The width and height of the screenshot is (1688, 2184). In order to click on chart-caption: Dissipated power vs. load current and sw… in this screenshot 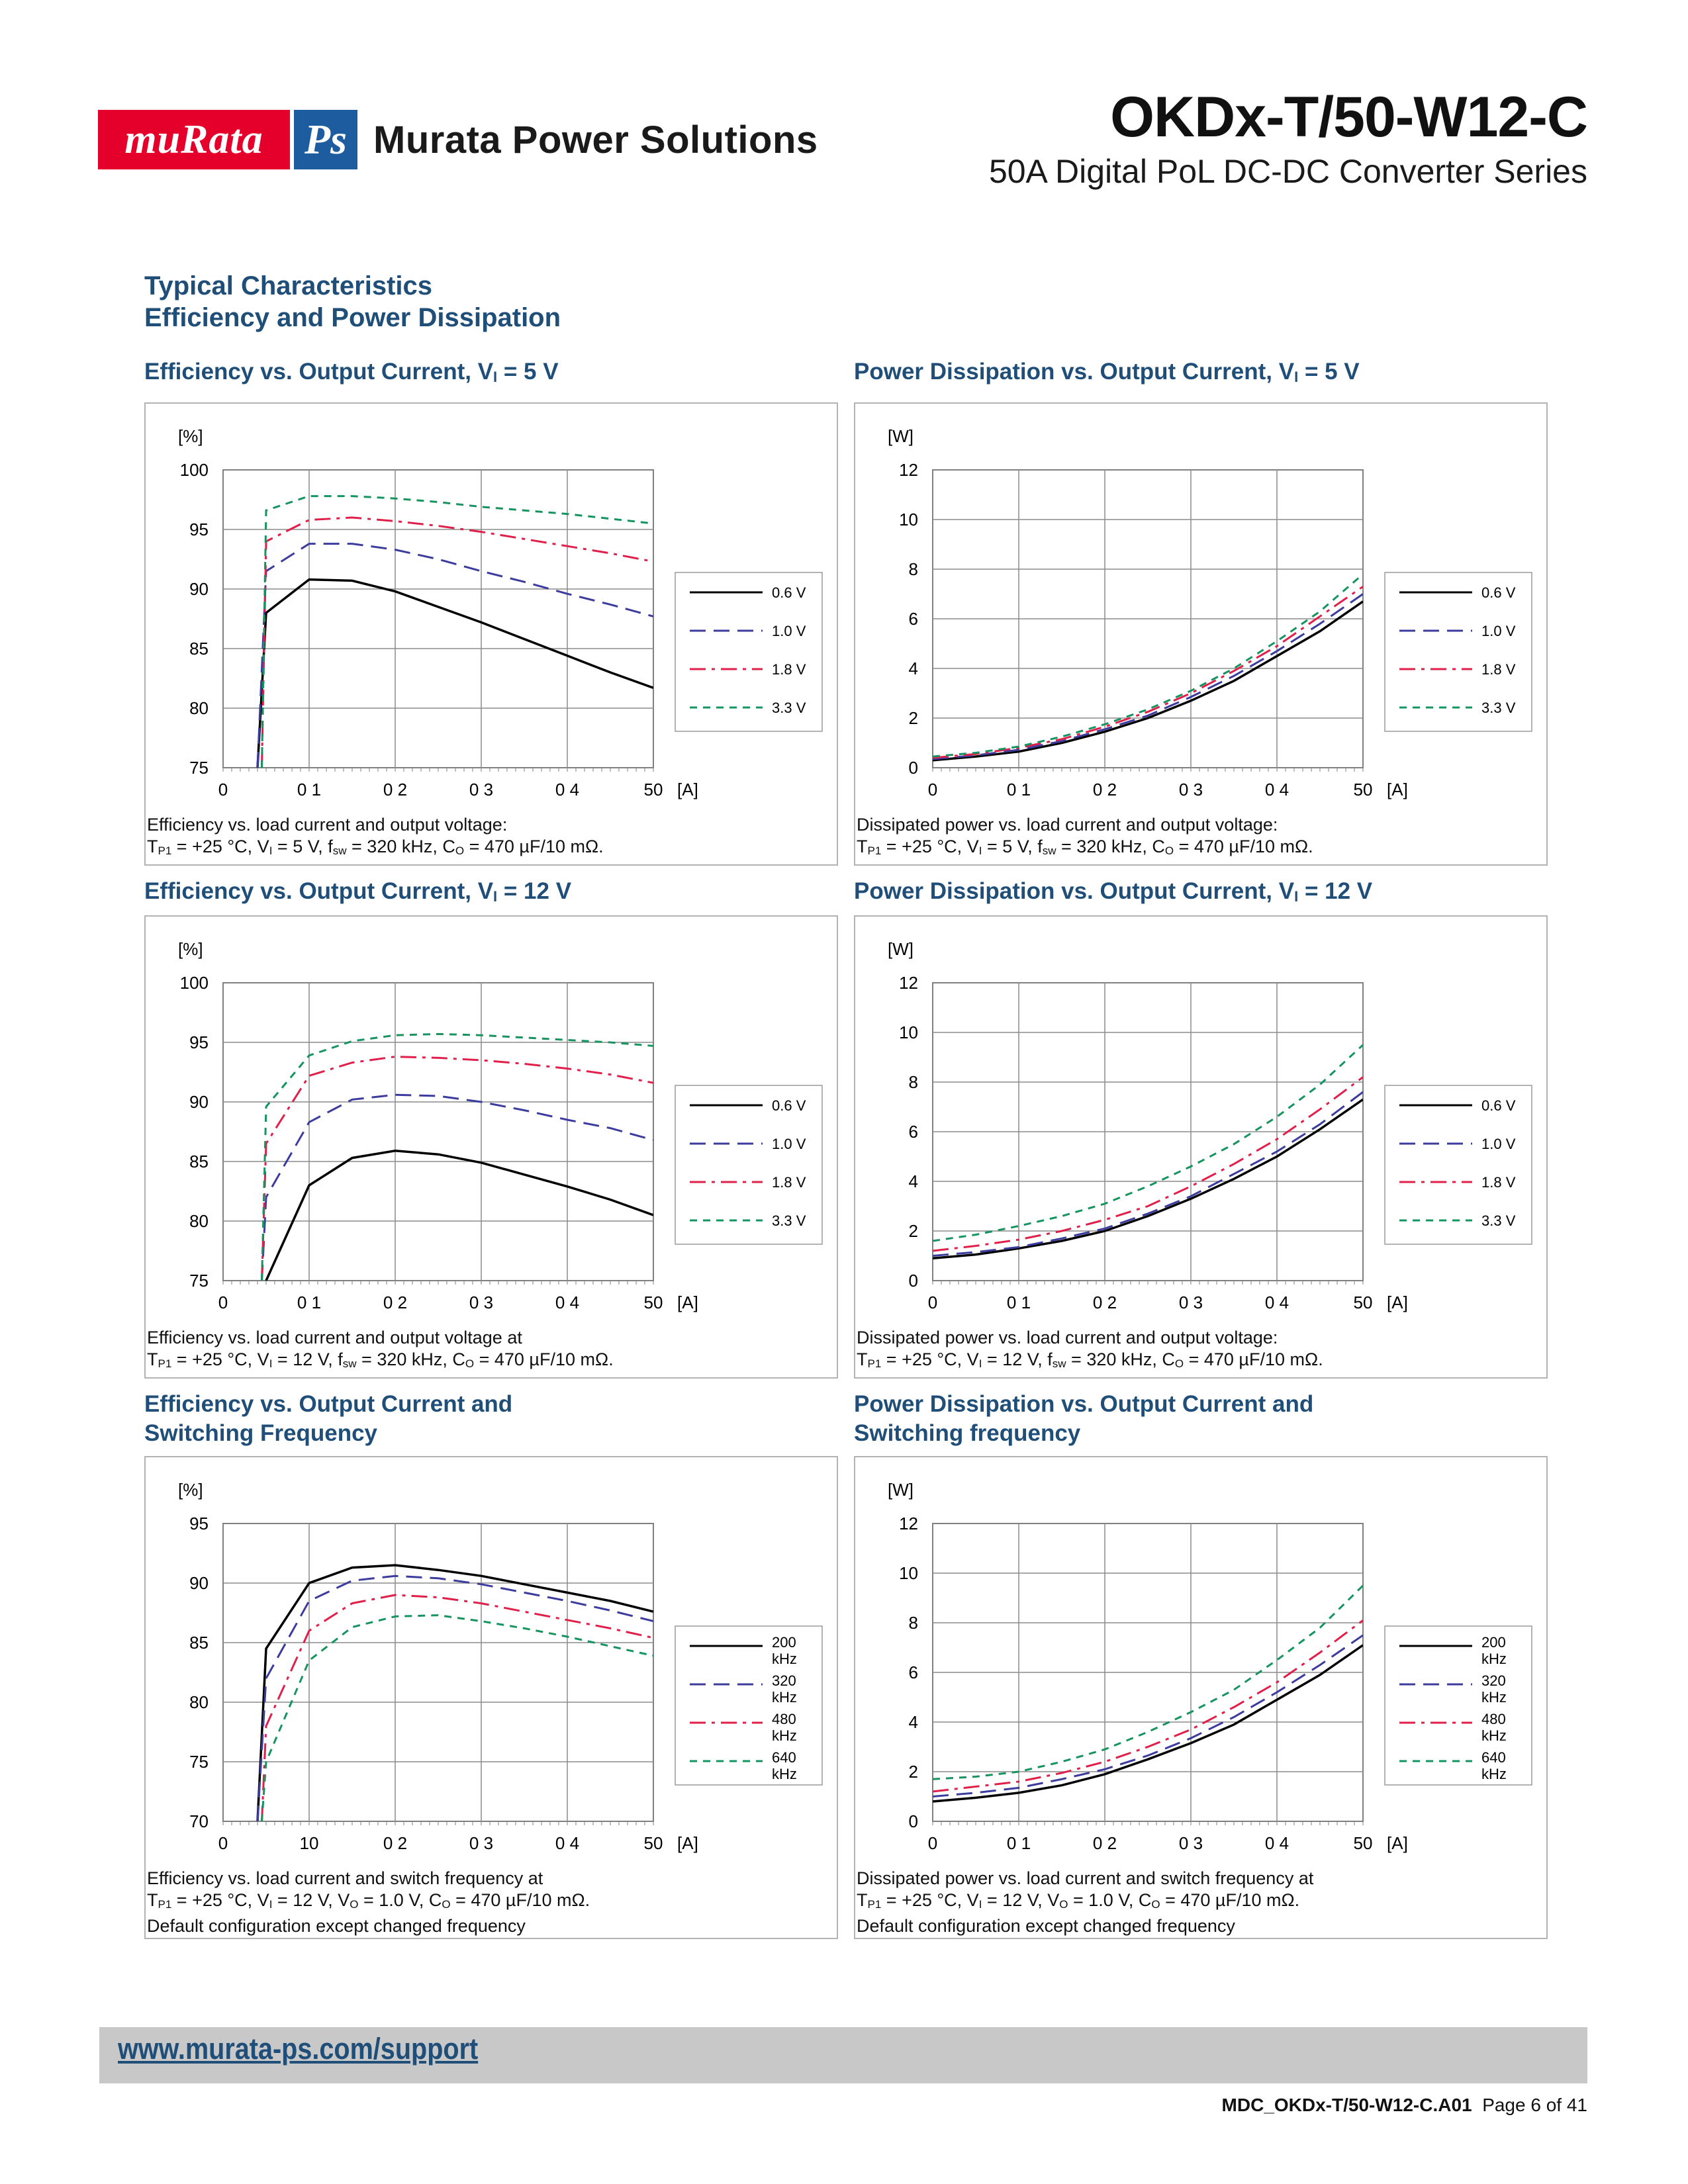, I will do `click(1085, 1902)`.